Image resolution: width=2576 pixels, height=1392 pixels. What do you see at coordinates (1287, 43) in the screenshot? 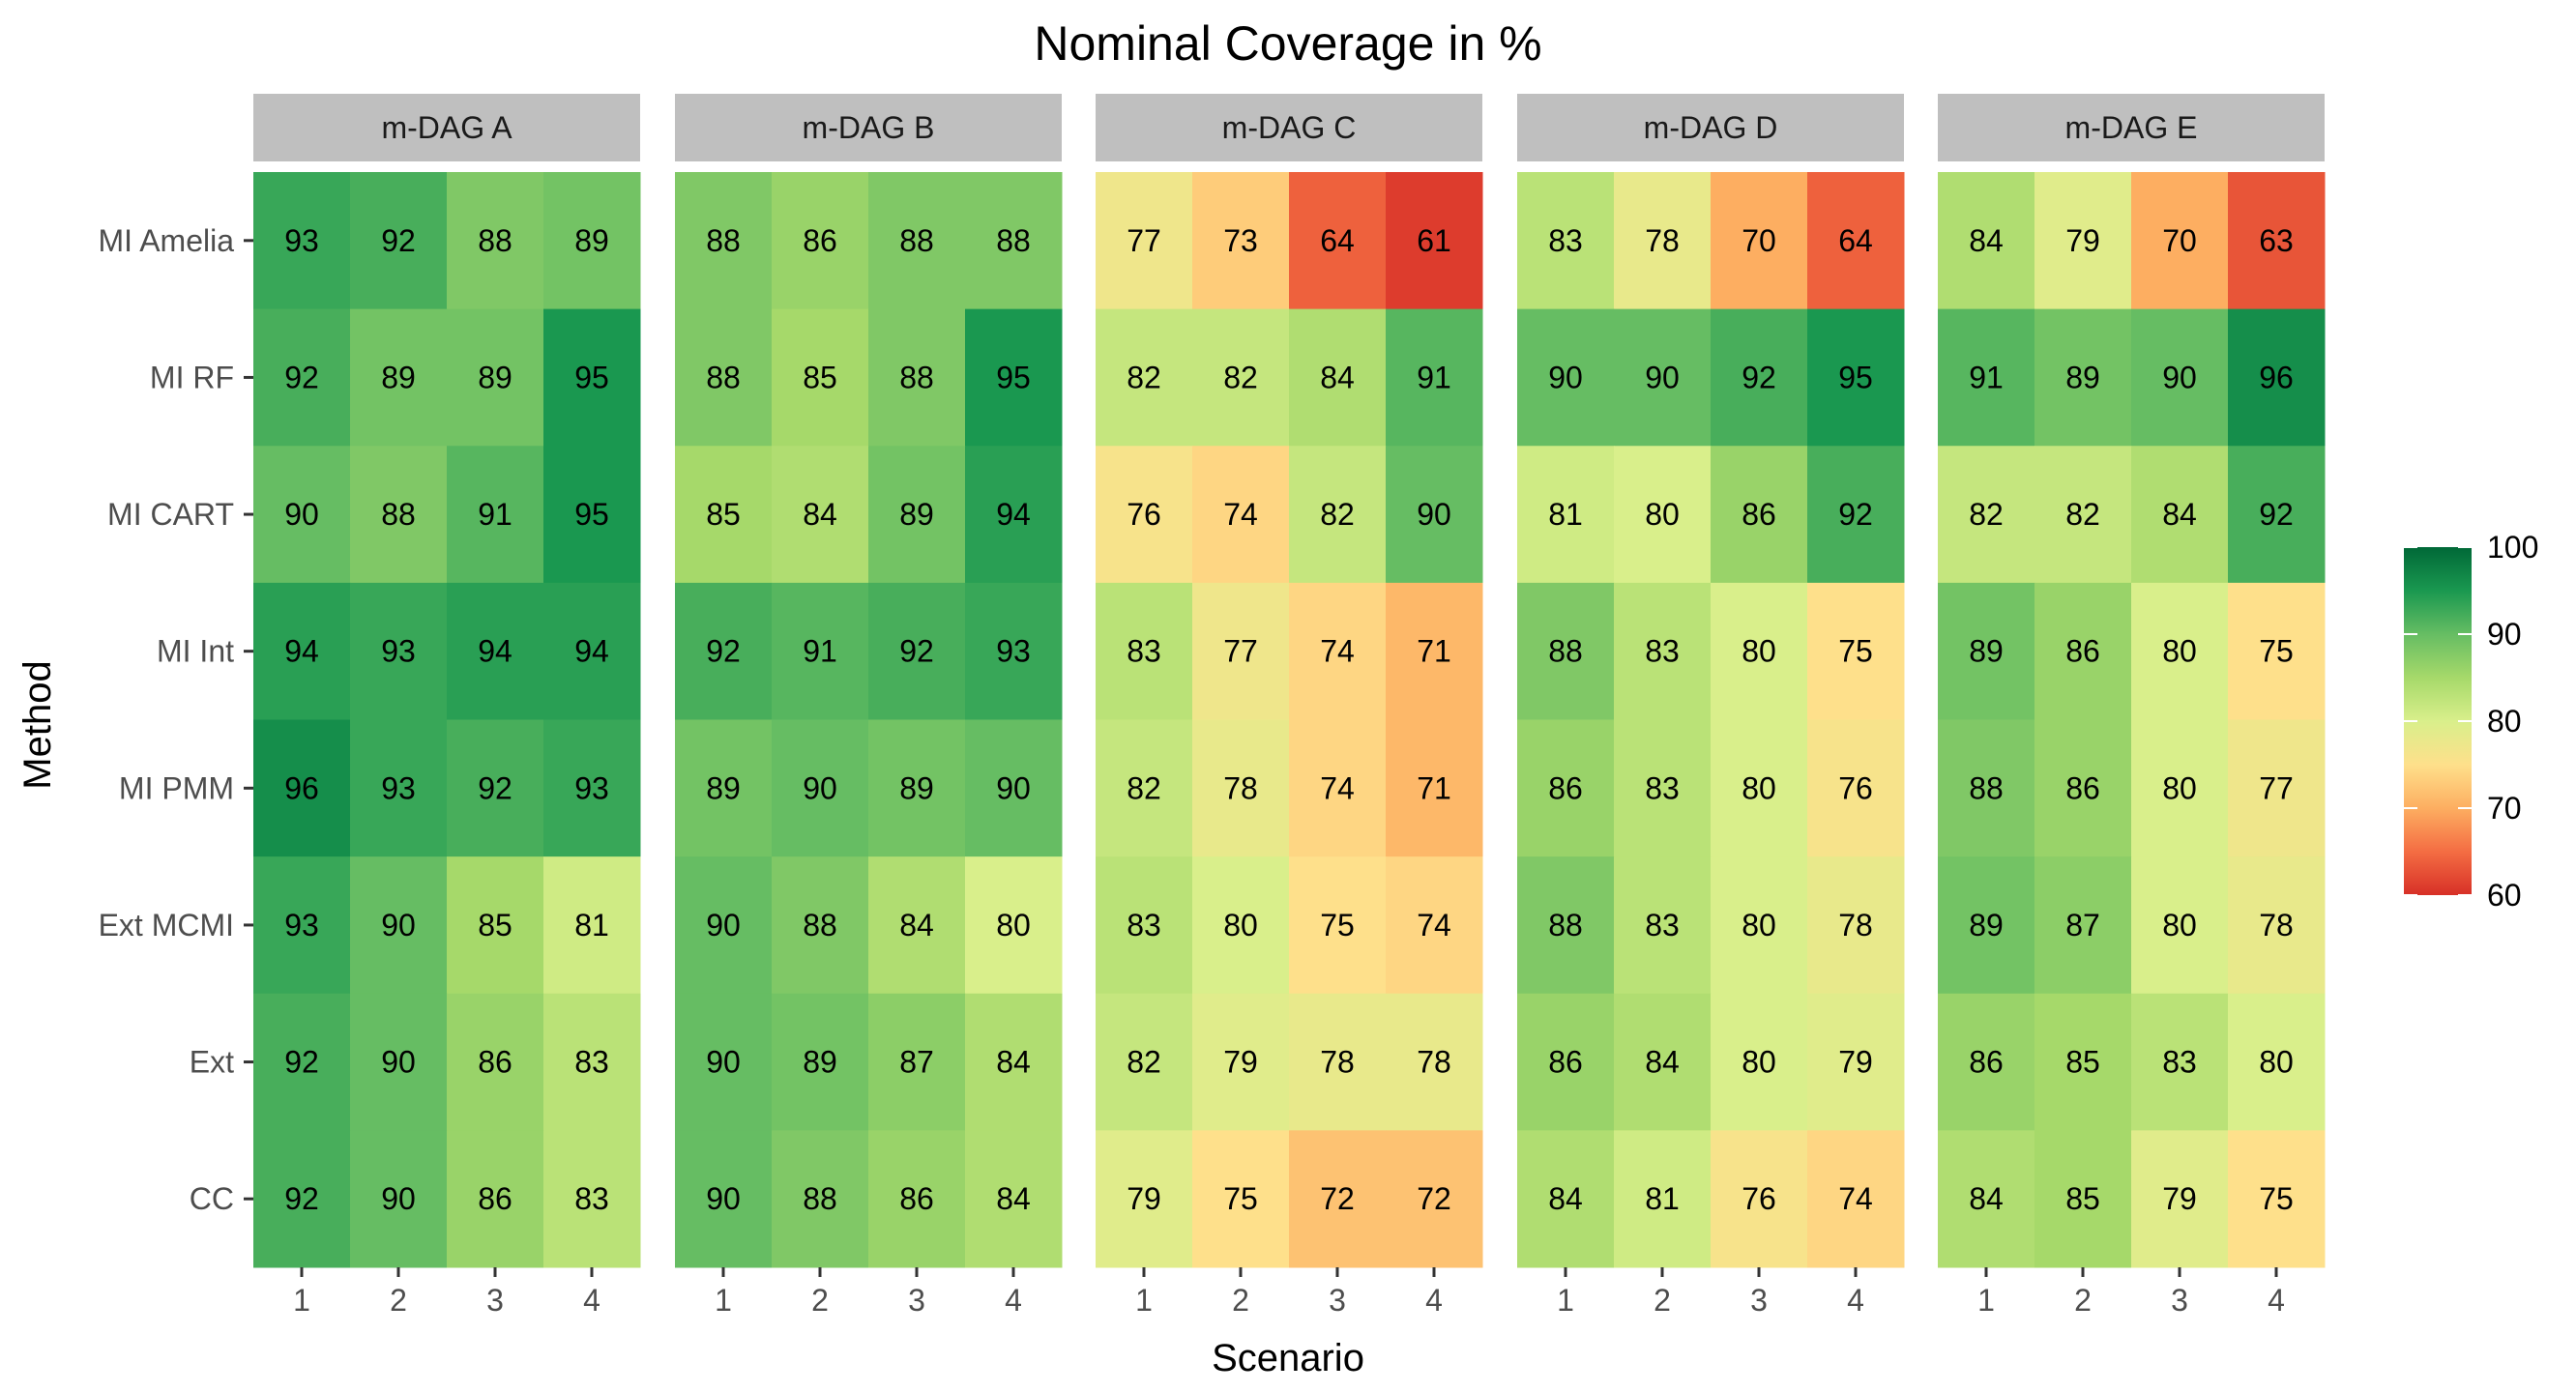
I see `chart-title: Nominal Coverage in %` at bounding box center [1287, 43].